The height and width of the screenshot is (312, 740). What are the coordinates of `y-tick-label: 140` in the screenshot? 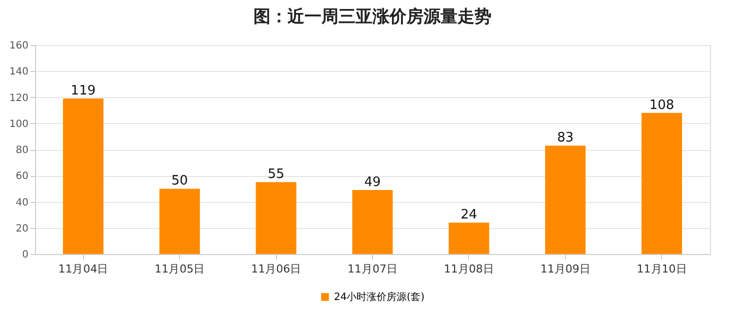 It's located at (18, 72).